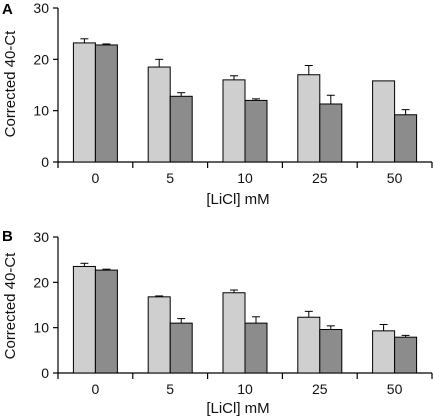  Describe the element at coordinates (237, 408) in the screenshot. I see `panel-b-x-axis-label: [LiCl] mM` at that location.